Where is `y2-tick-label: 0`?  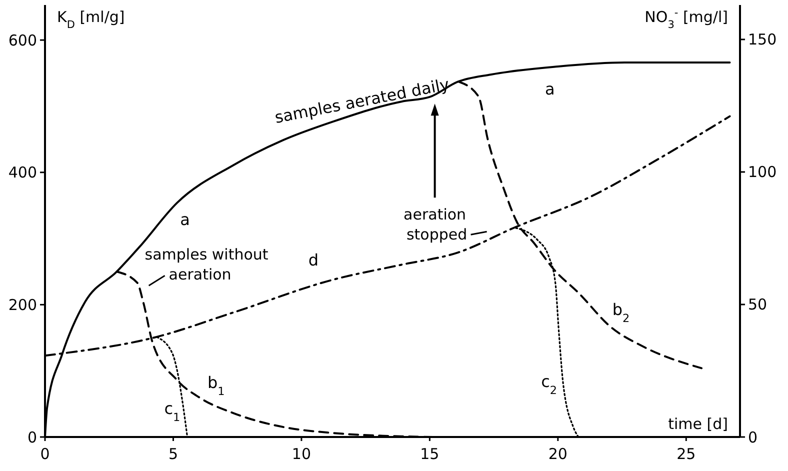 y2-tick-label: 0 is located at coordinates (753, 437).